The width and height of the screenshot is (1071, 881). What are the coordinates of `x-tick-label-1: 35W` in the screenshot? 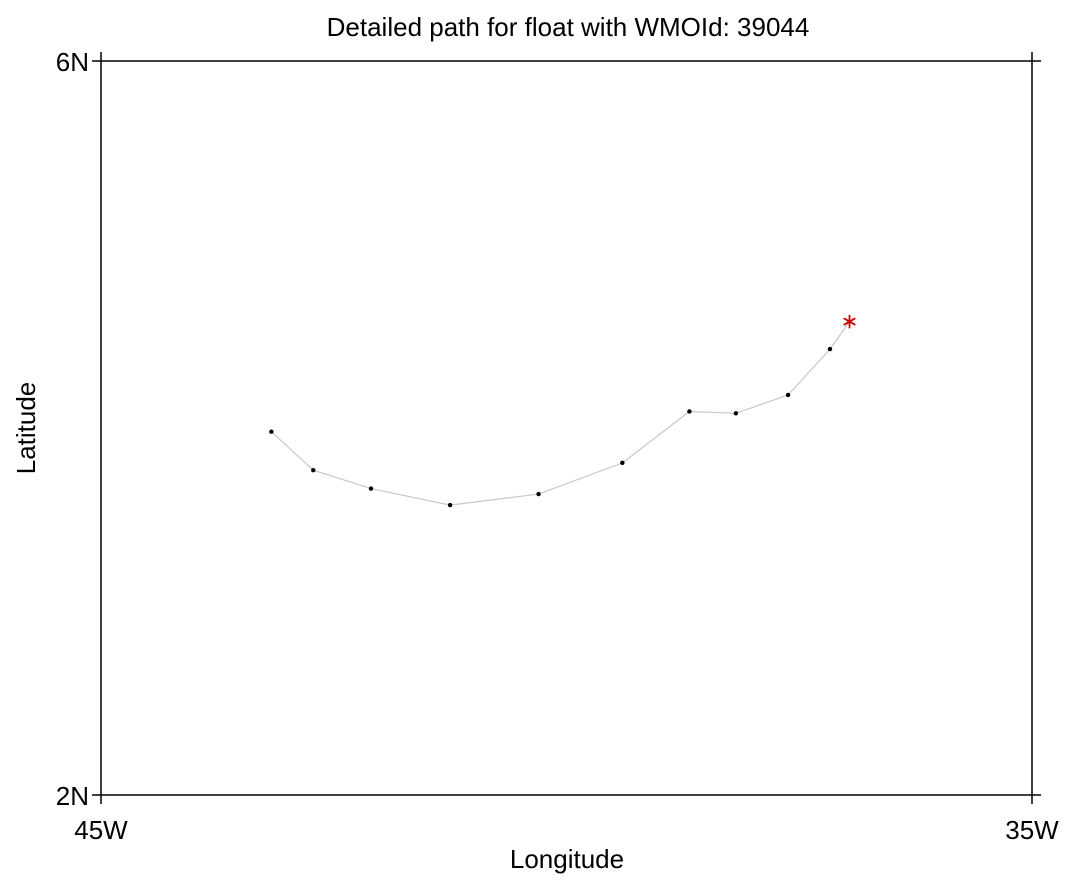 It's located at (1032, 830).